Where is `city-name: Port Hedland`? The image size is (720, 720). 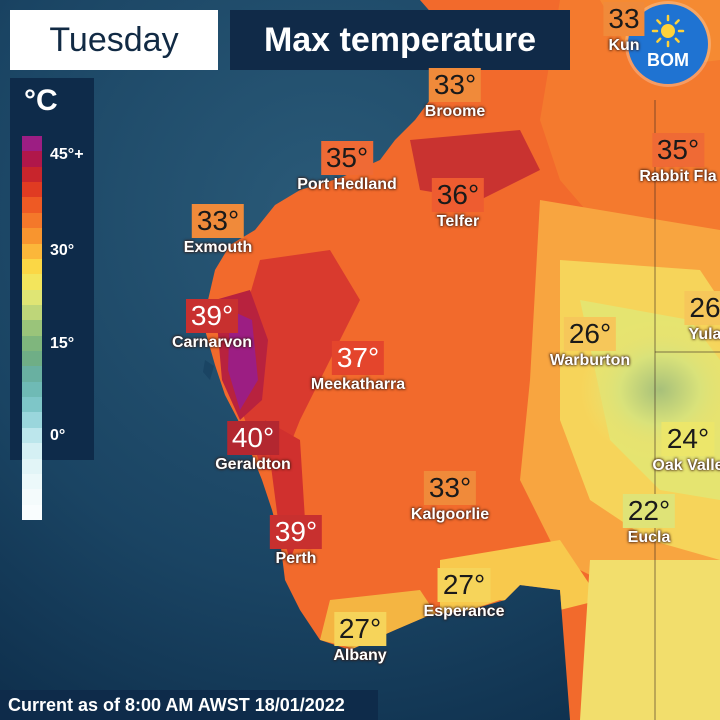
city-name: Port Hedland is located at coordinates (347, 184).